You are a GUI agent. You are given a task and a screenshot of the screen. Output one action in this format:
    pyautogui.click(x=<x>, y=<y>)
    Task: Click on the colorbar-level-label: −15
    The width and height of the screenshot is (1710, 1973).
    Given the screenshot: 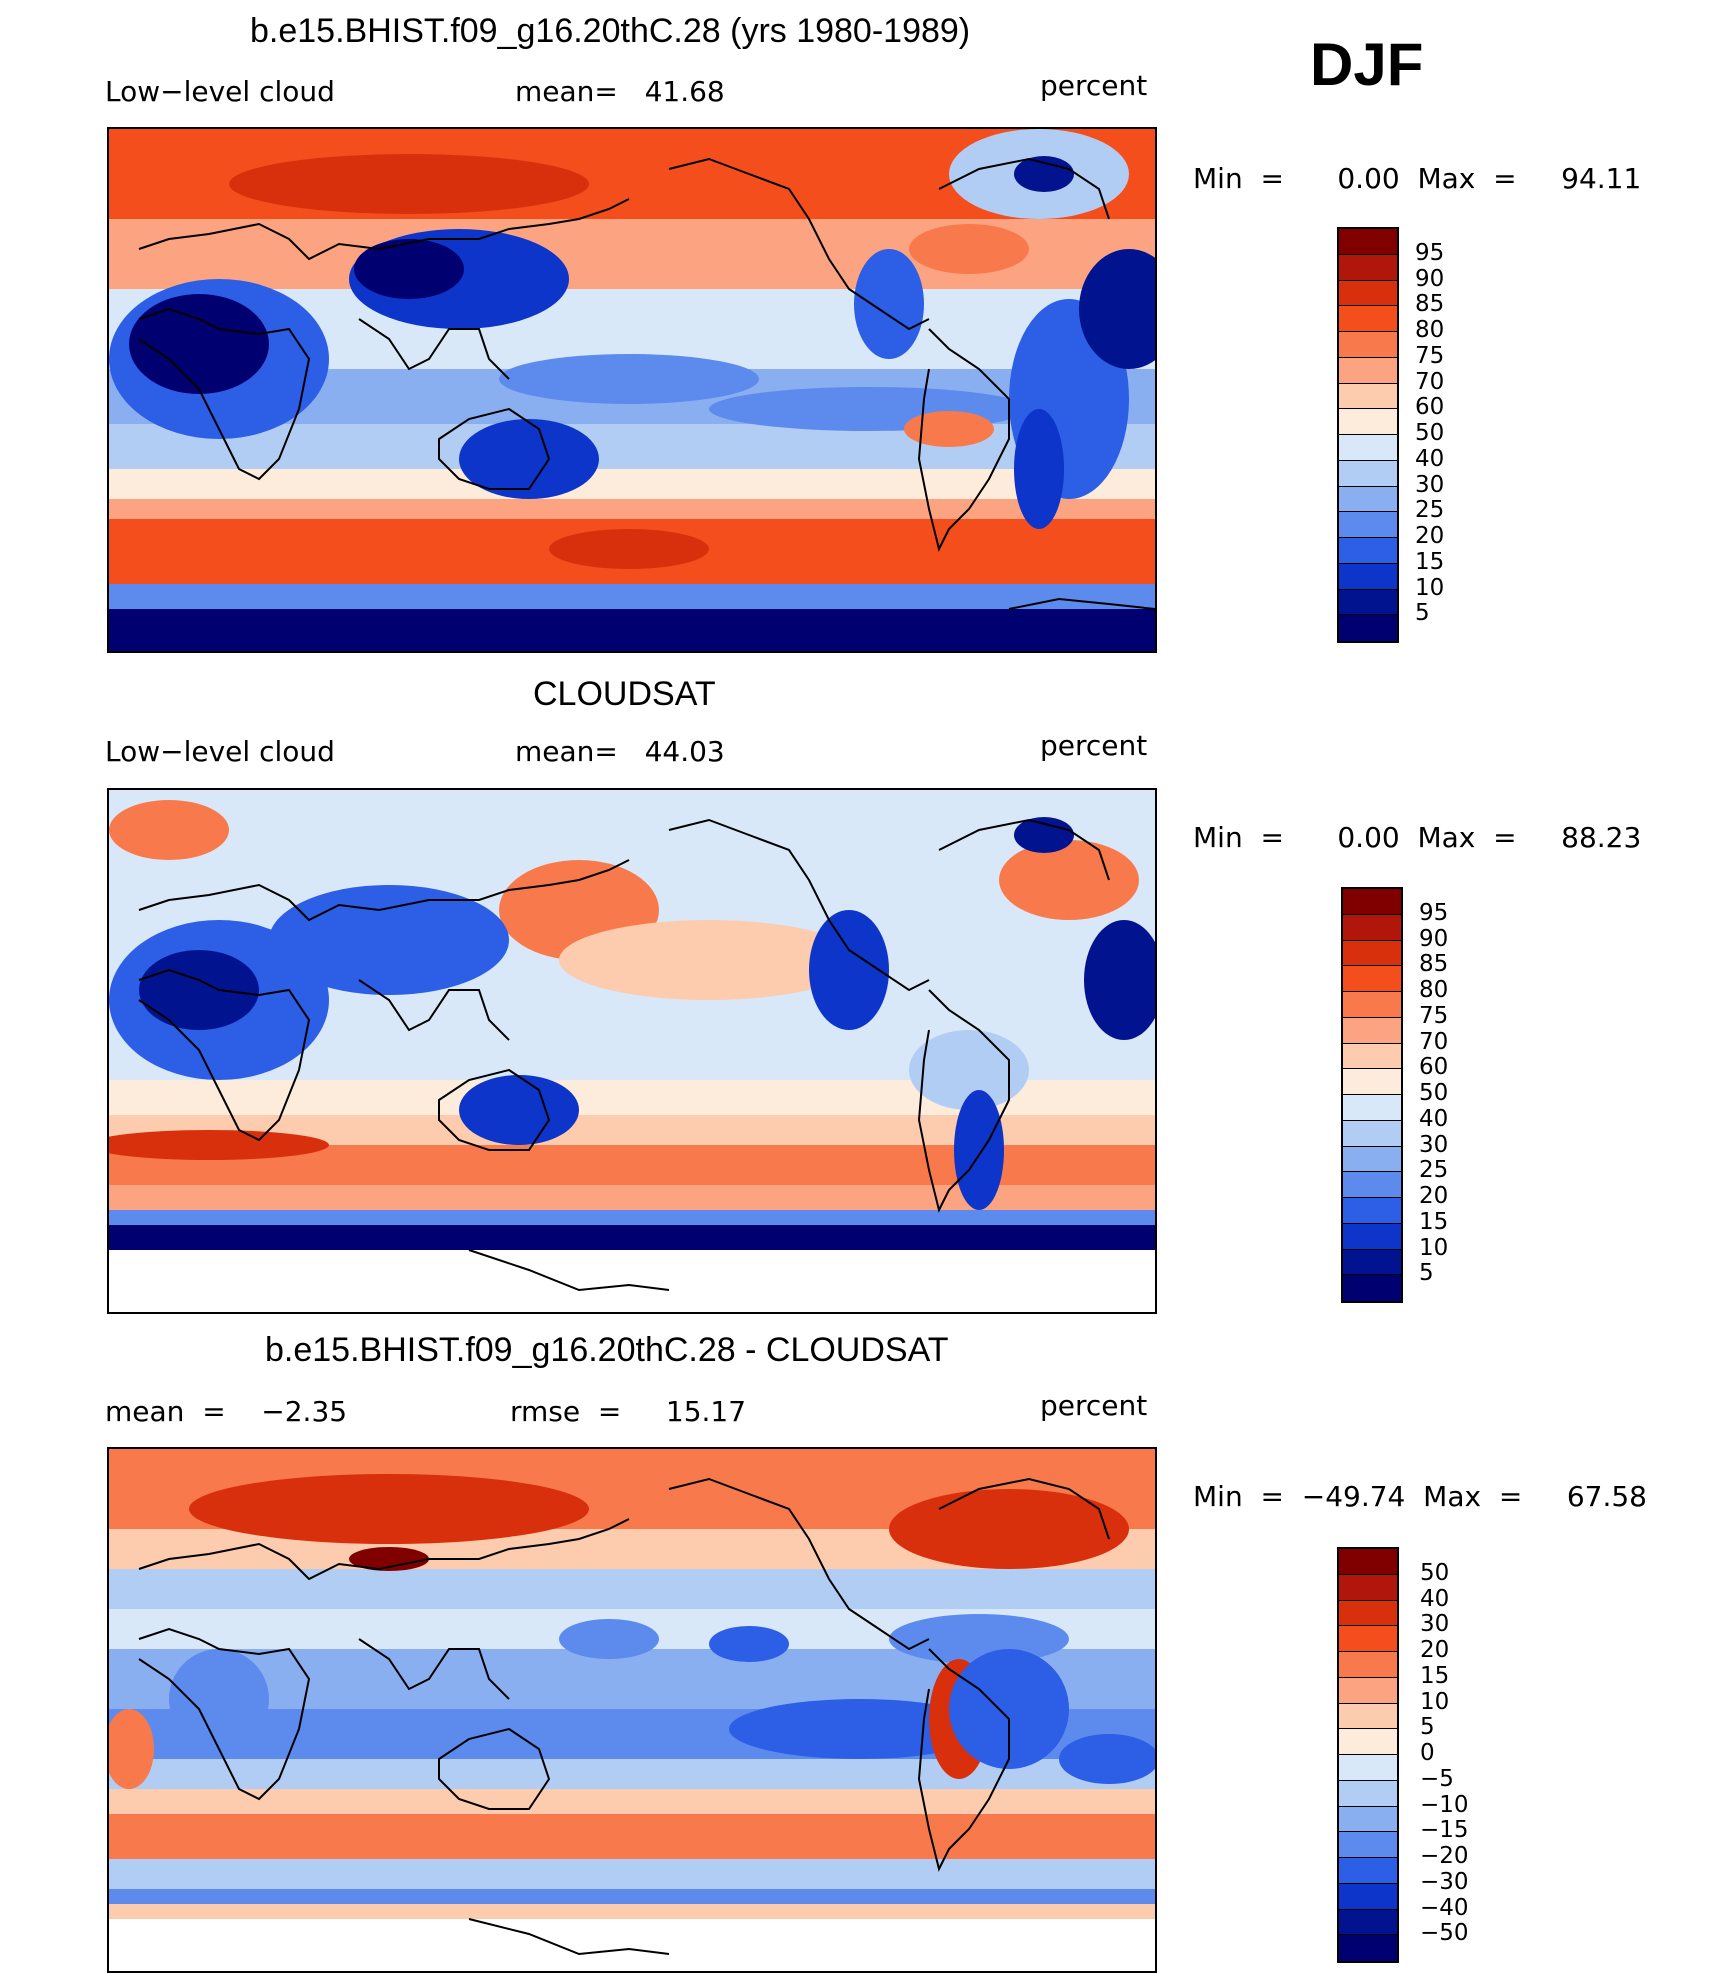 What is the action you would take?
    pyautogui.click(x=1444, y=1830)
    